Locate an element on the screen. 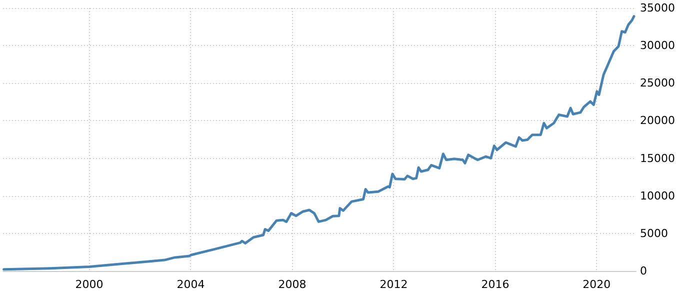 This screenshot has width=678, height=291. x-tick-label: 2012 is located at coordinates (394, 284).